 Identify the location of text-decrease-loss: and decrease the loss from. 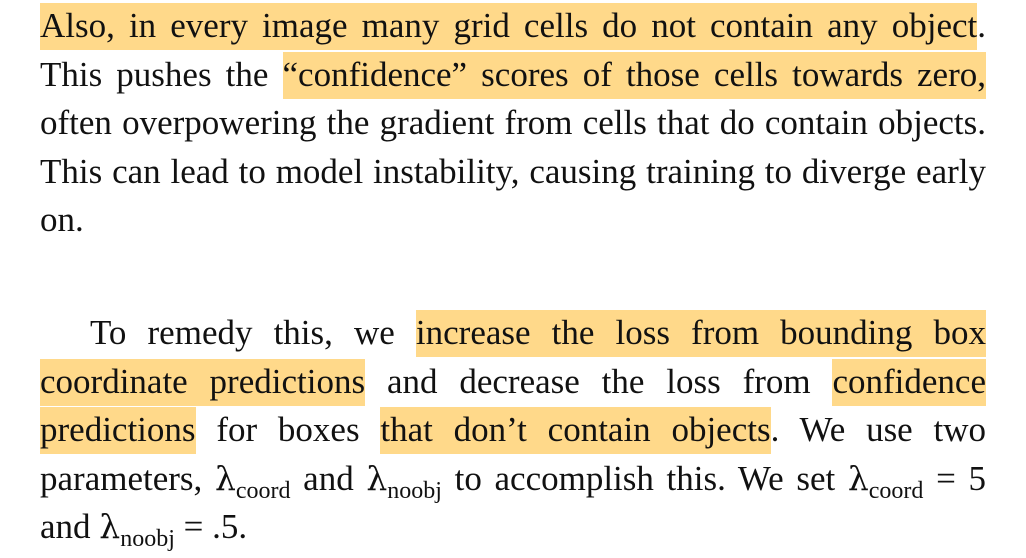
(599, 381).